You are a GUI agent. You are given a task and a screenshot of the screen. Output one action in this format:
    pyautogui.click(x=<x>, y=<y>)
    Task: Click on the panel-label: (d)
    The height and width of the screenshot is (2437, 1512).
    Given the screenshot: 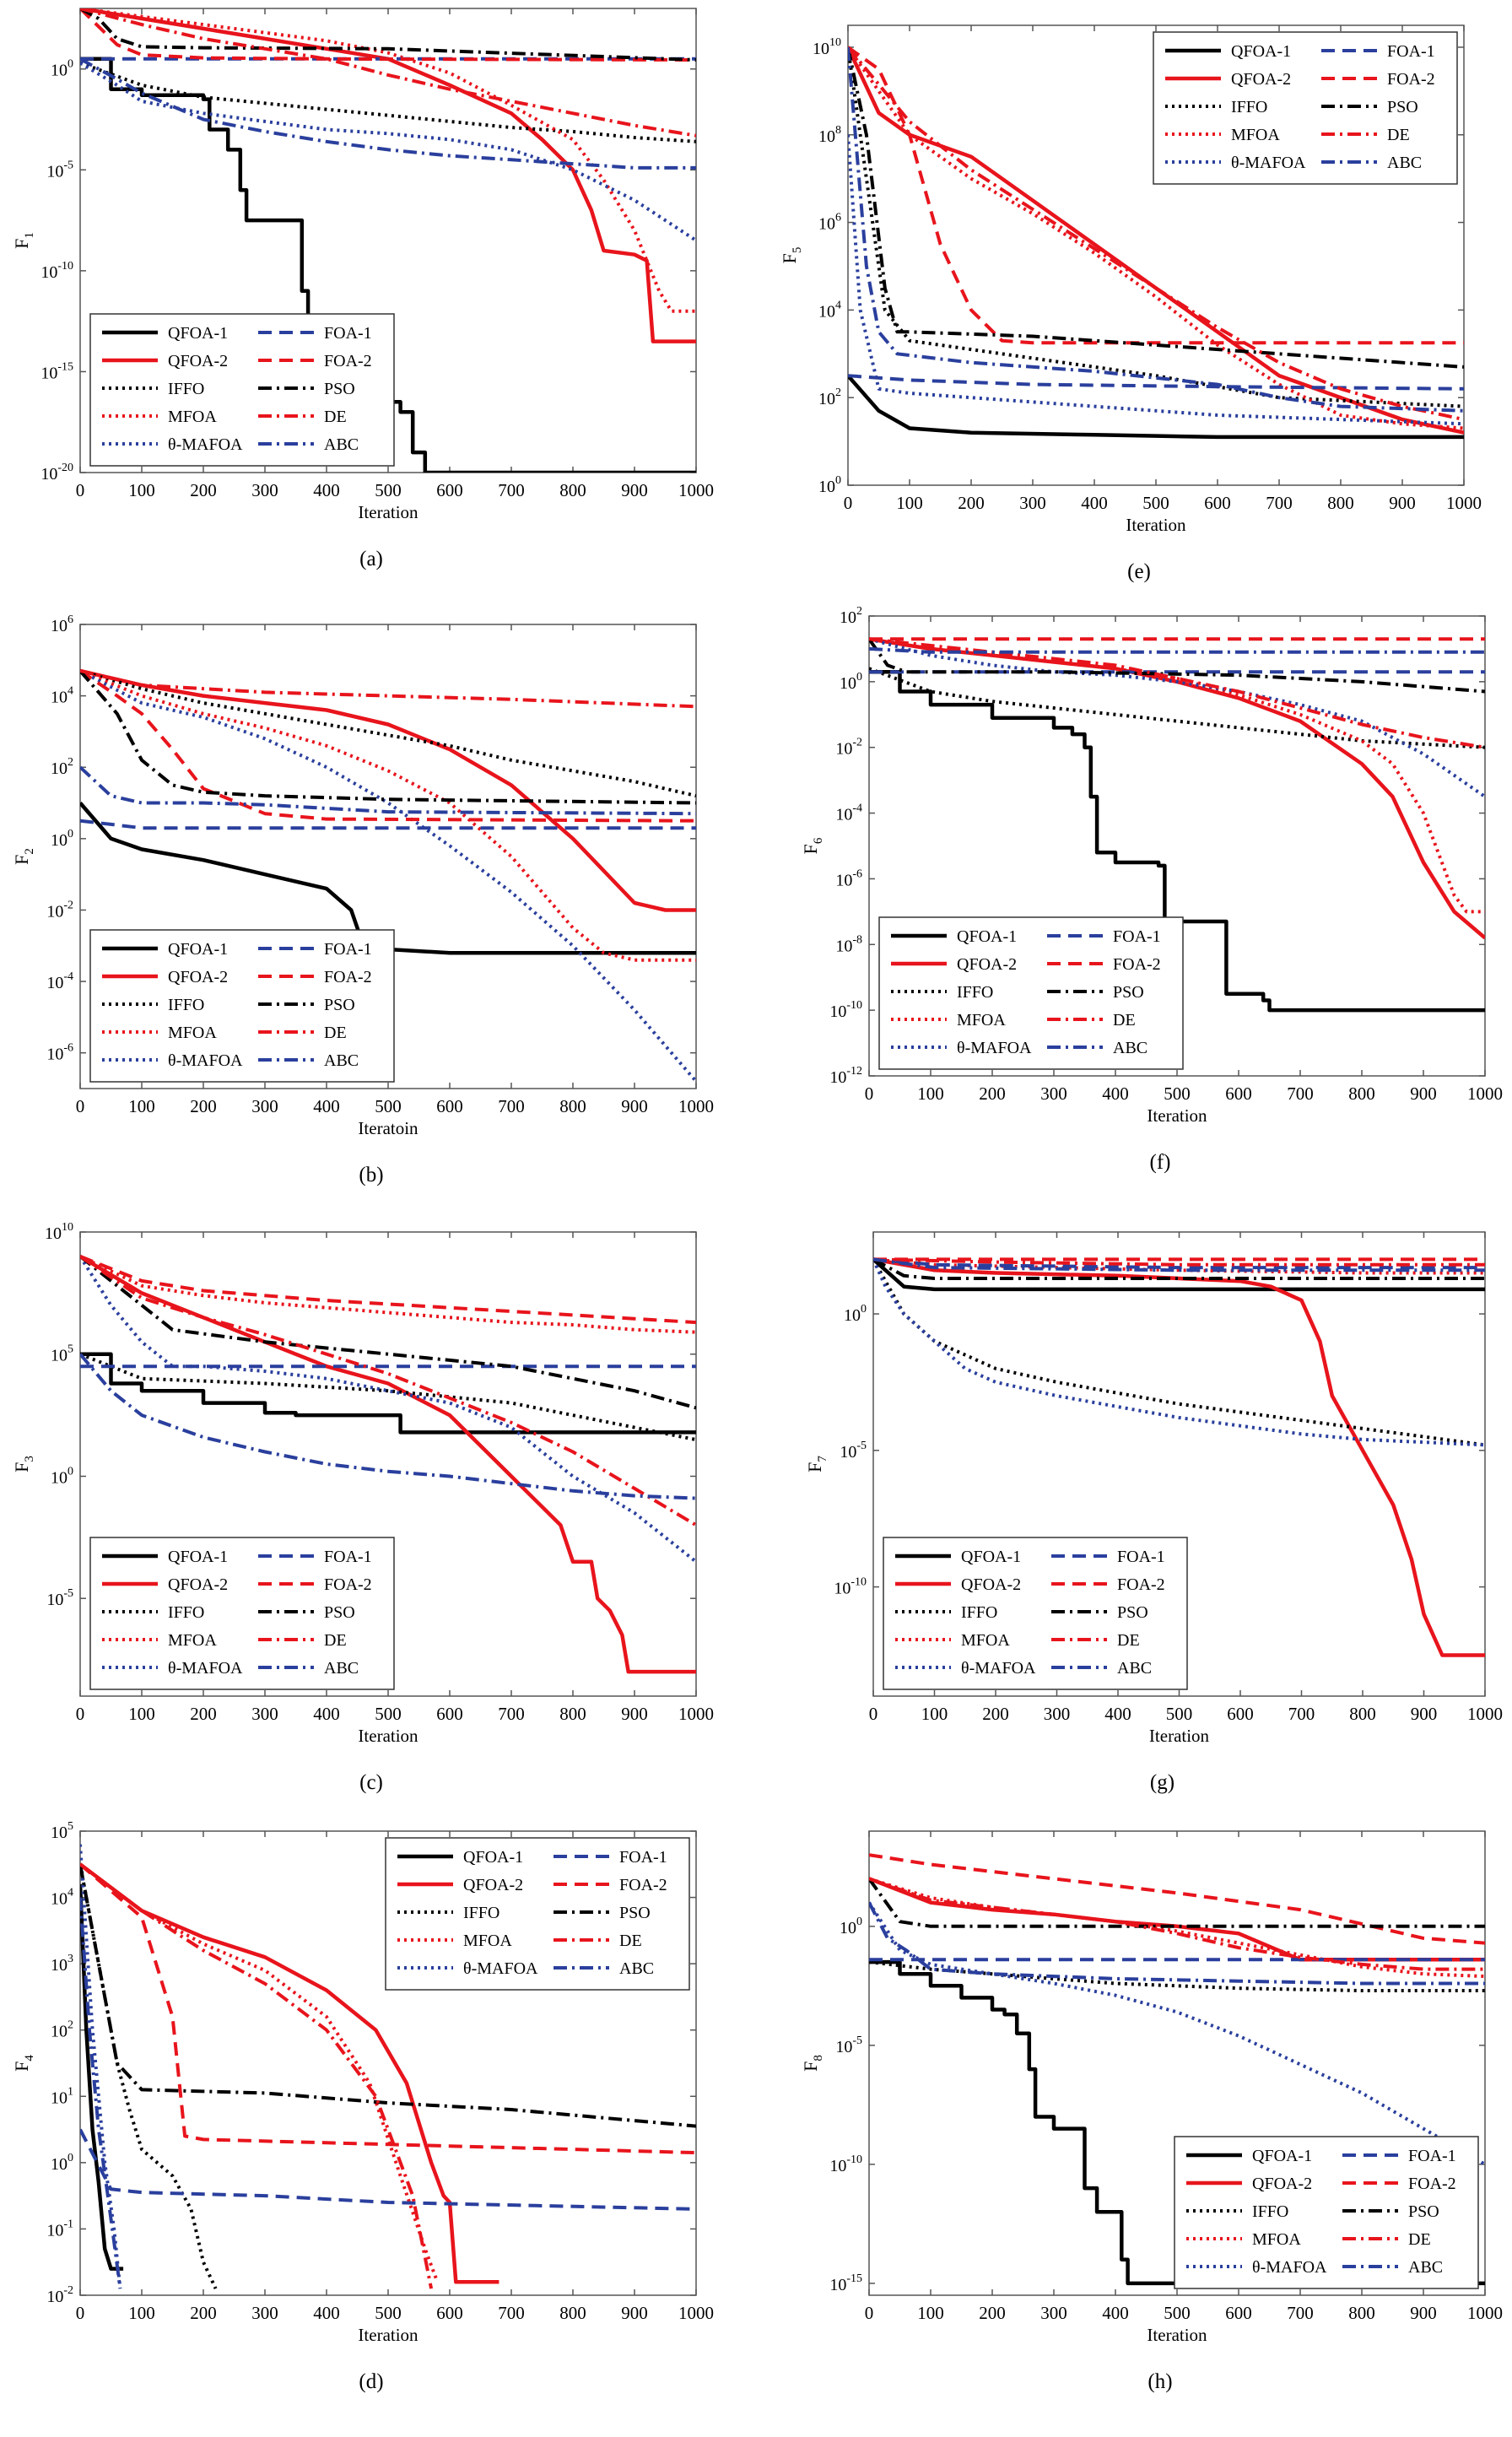 What is the action you would take?
    pyautogui.click(x=371, y=2381)
    